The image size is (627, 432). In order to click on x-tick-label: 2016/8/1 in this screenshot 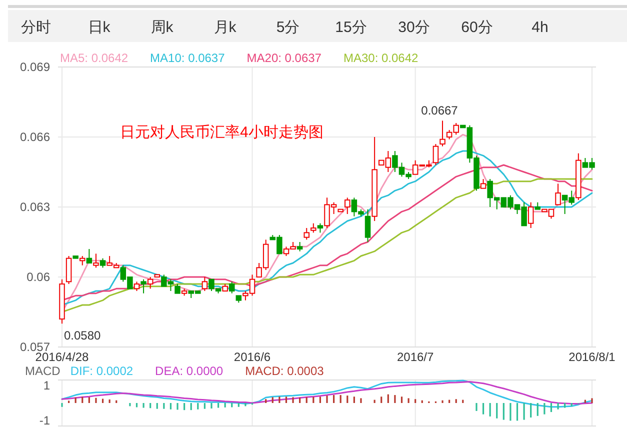, I will do `click(592, 357)`.